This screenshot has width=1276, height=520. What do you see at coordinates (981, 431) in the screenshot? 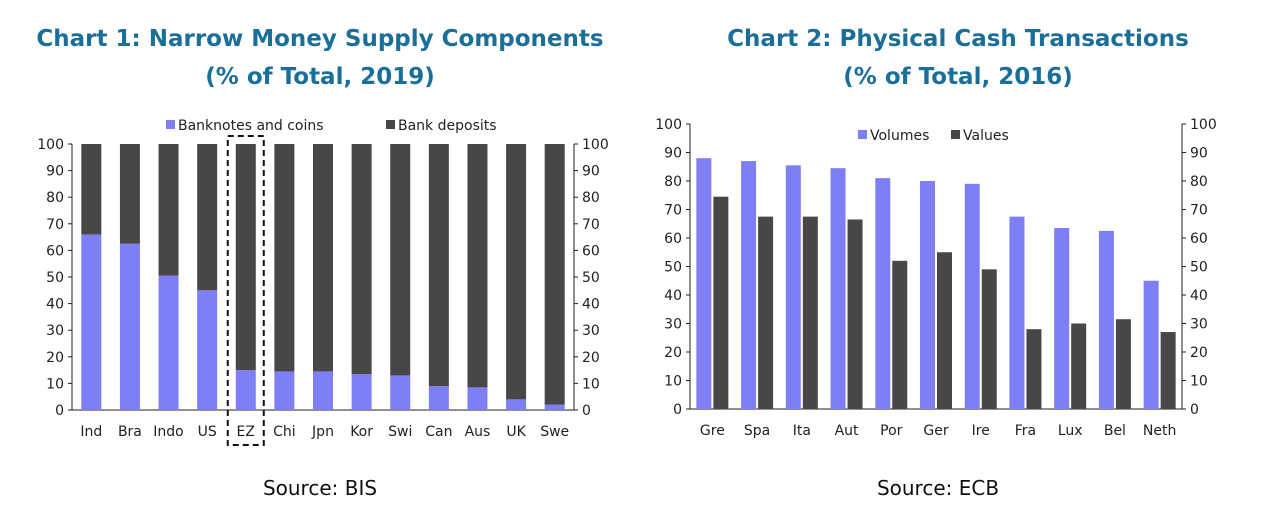
I see `x-tick-label-ire: Ire` at bounding box center [981, 431].